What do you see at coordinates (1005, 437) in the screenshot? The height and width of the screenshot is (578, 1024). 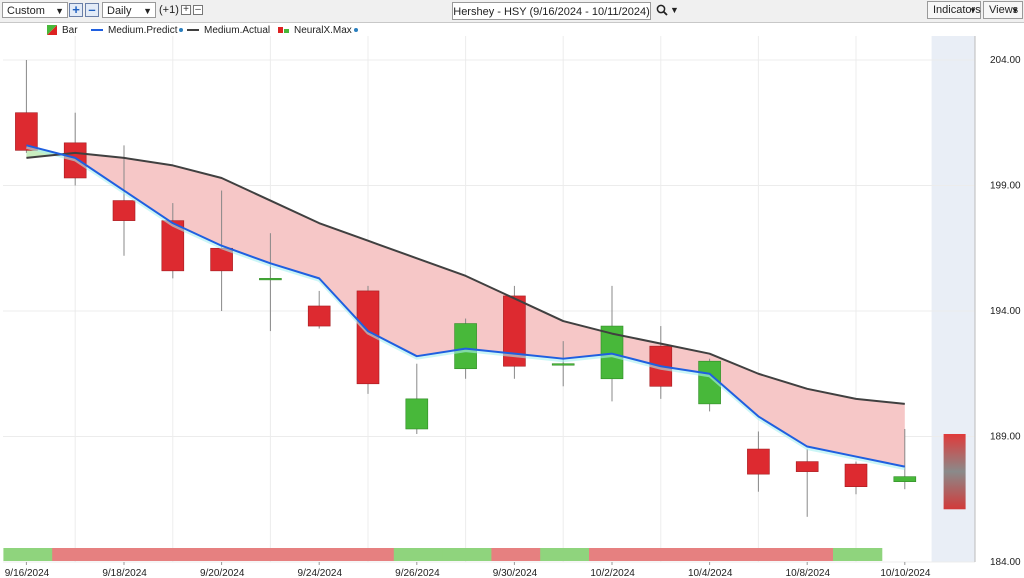 I see `y-tick-label: 189.00` at bounding box center [1005, 437].